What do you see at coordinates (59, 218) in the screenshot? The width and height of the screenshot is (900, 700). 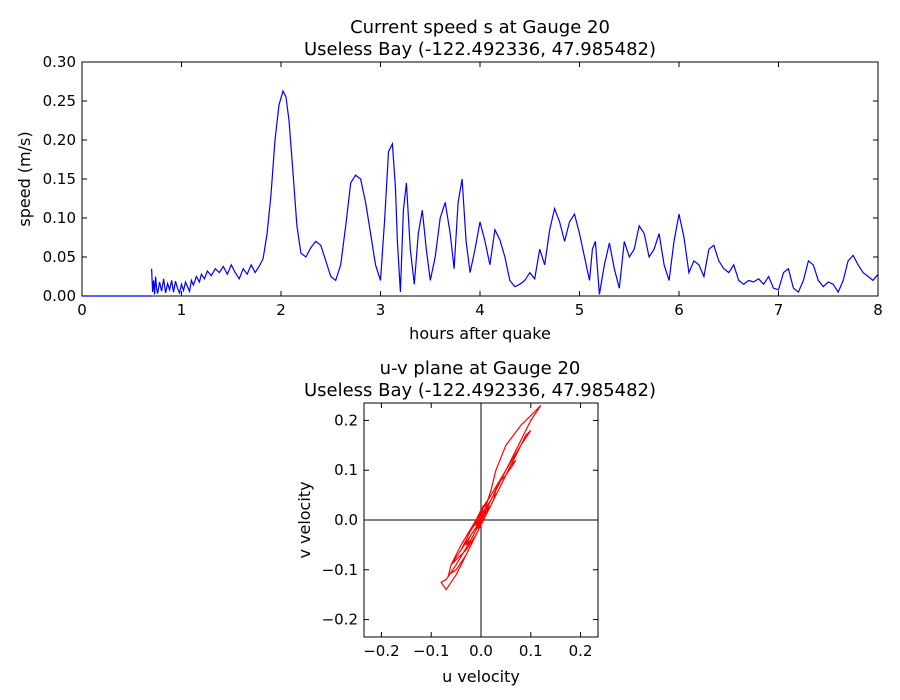 I see `speed-y-tick-label: 0.10` at bounding box center [59, 218].